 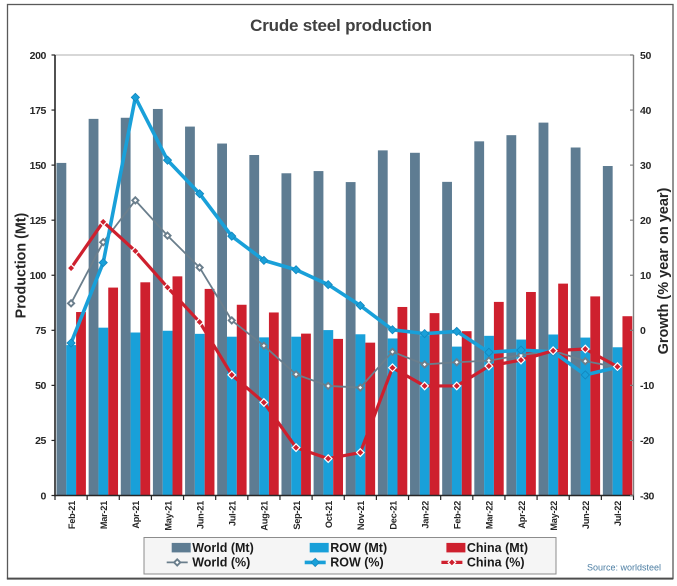 I want to click on svg-text: Oct-21, so click(x=329, y=514).